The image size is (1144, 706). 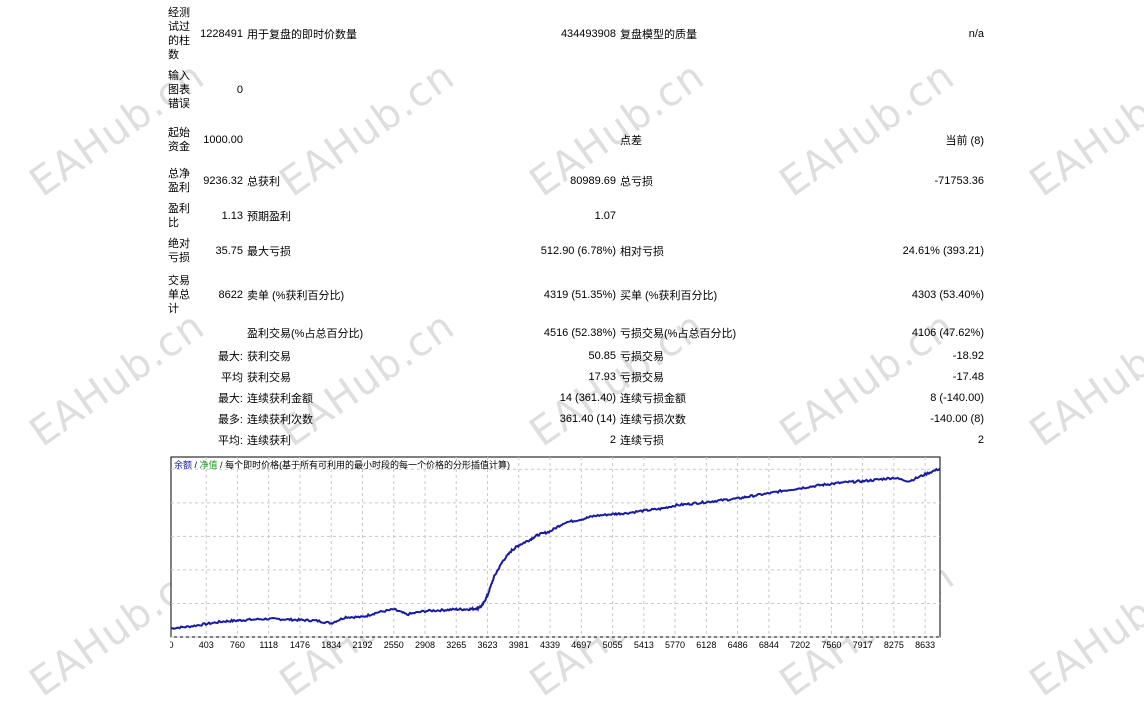 What do you see at coordinates (642, 440) in the screenshot?
I see `report-label-3: 连续亏损` at bounding box center [642, 440].